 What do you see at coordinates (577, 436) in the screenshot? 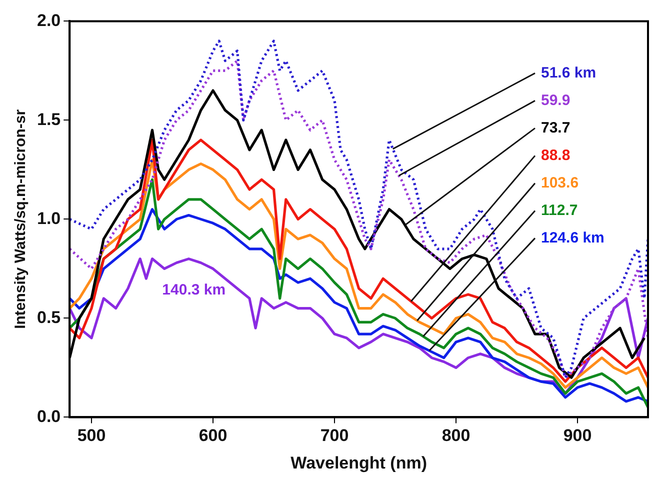
I see `x-tick-label: 900` at bounding box center [577, 436].